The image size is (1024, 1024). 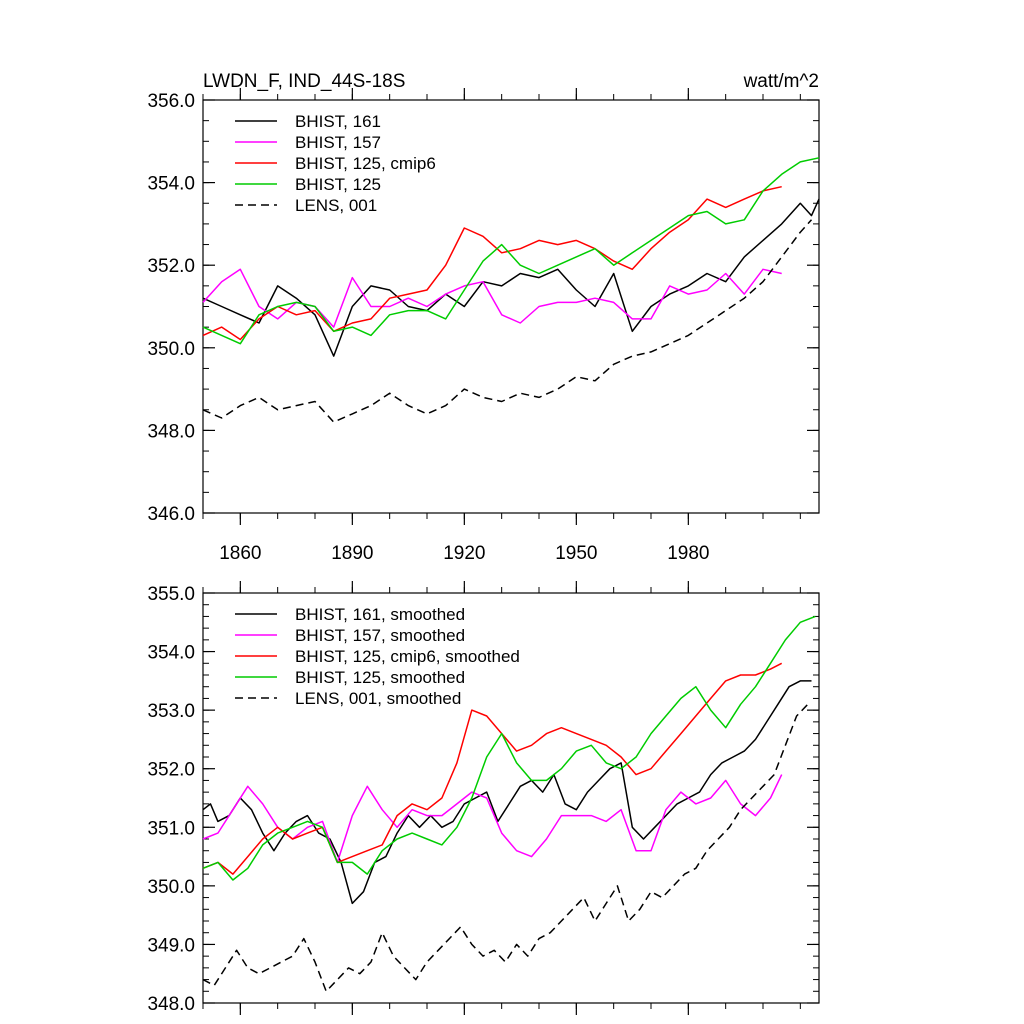 What do you see at coordinates (380, 635) in the screenshot?
I see `legend-label: BHIST, 157, smoothed` at bounding box center [380, 635].